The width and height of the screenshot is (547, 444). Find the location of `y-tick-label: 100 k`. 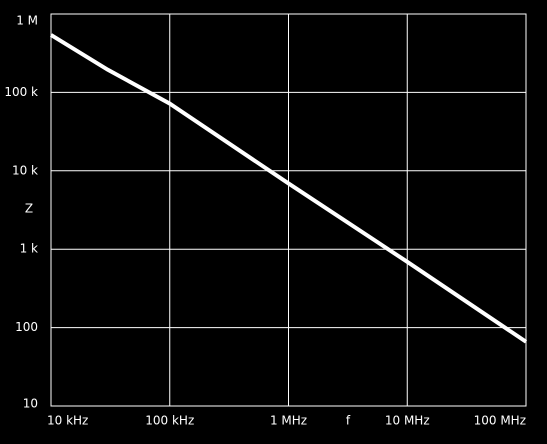

y-tick-label: 100 k is located at coordinates (21, 92).